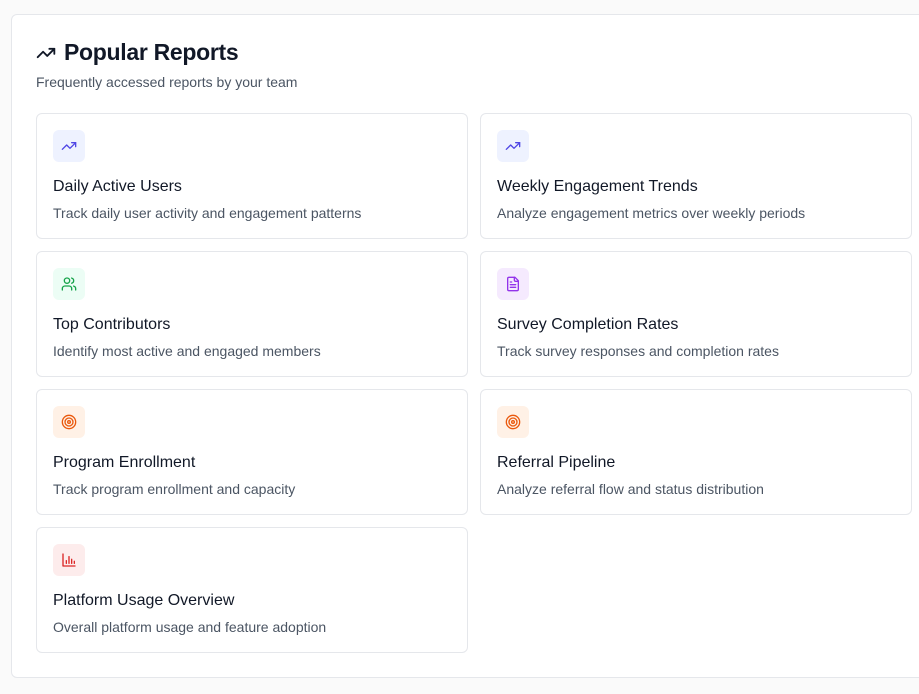 The height and width of the screenshot is (694, 919). Describe the element at coordinates (144, 600) in the screenshot. I see `report-title: Platform Usage Overview` at that location.